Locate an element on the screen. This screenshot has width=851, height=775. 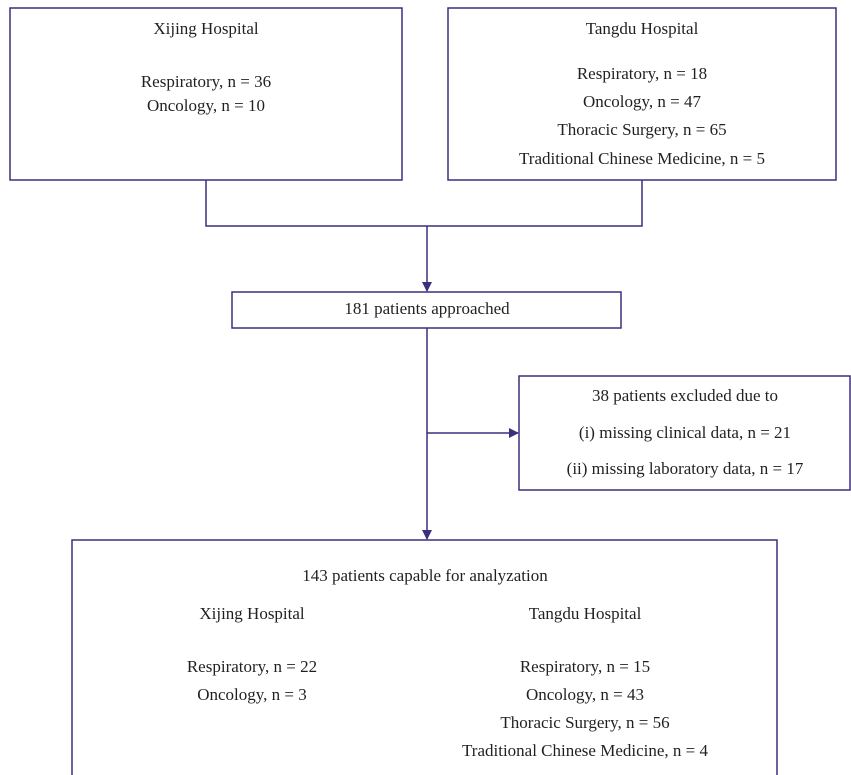
box-title: Tangdu Hospital is located at coordinates (642, 28).